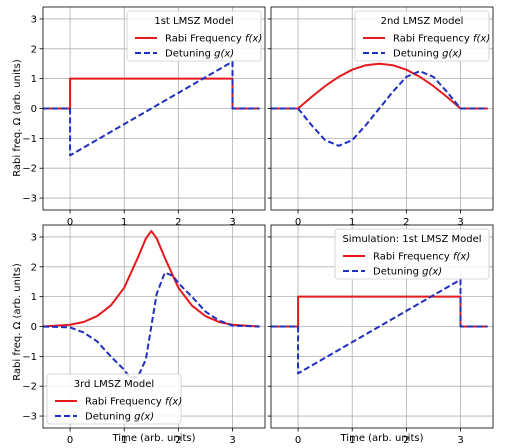 Image resolution: width=505 pixels, height=448 pixels. What do you see at coordinates (114, 384) in the screenshot?
I see `legend-title: 3rd LMSZ Model` at bounding box center [114, 384].